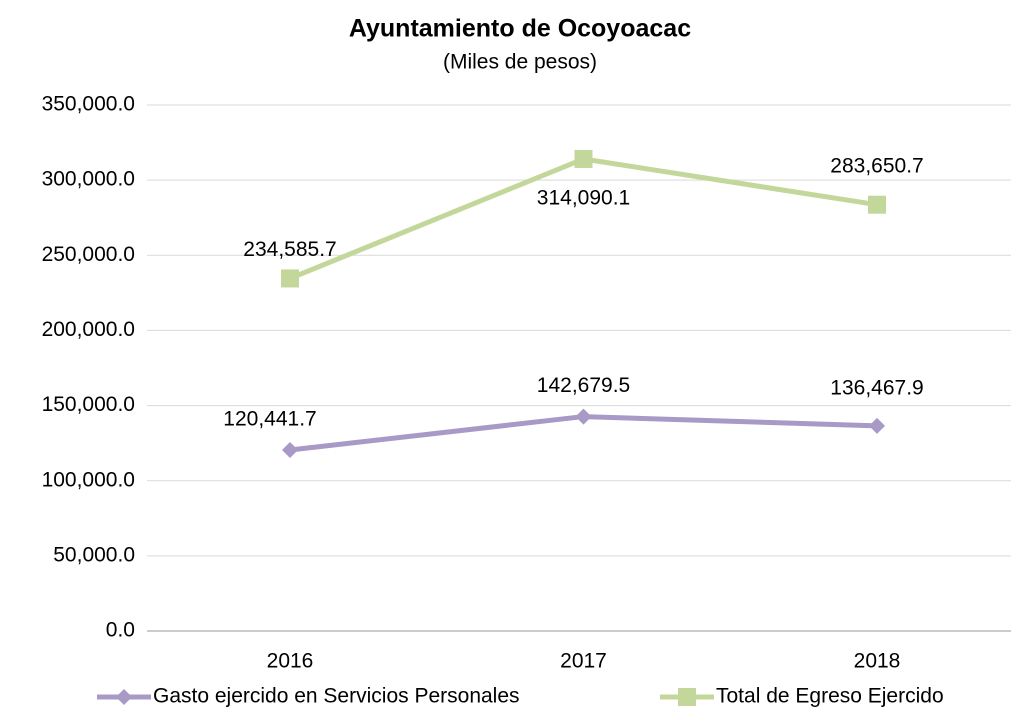 This screenshot has width=1011, height=712. Describe the element at coordinates (583, 198) in the screenshot. I see `data-label: 314,090.1` at that location.